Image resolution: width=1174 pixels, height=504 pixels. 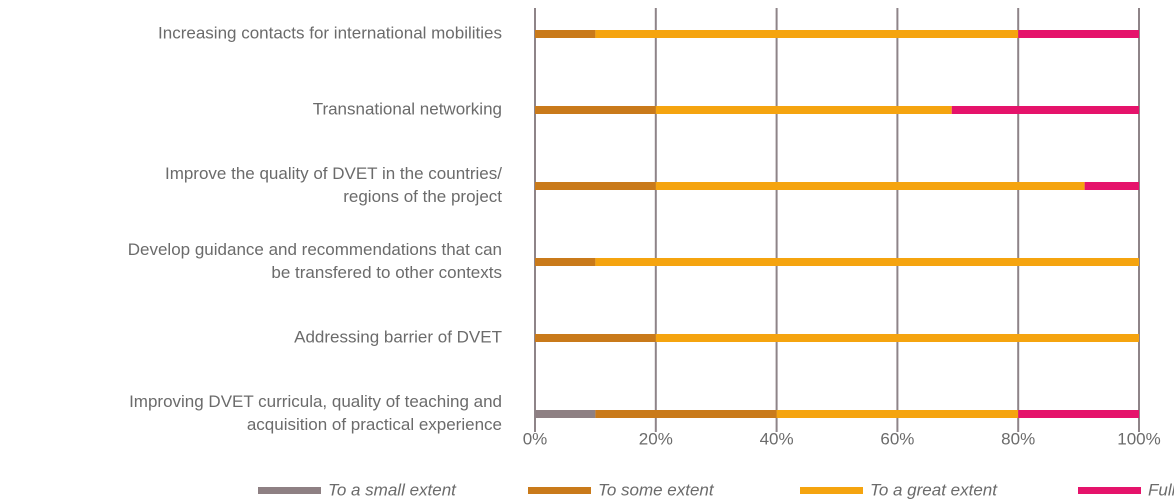 What do you see at coordinates (1161, 489) in the screenshot?
I see `legend-label: Fully` at bounding box center [1161, 489].